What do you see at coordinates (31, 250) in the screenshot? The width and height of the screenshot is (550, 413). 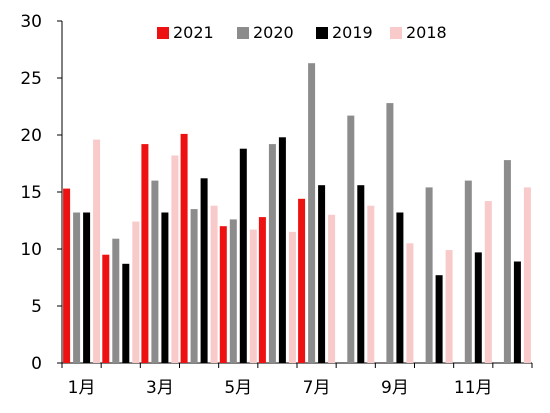 I see `y-tick-label: 10` at bounding box center [31, 250].